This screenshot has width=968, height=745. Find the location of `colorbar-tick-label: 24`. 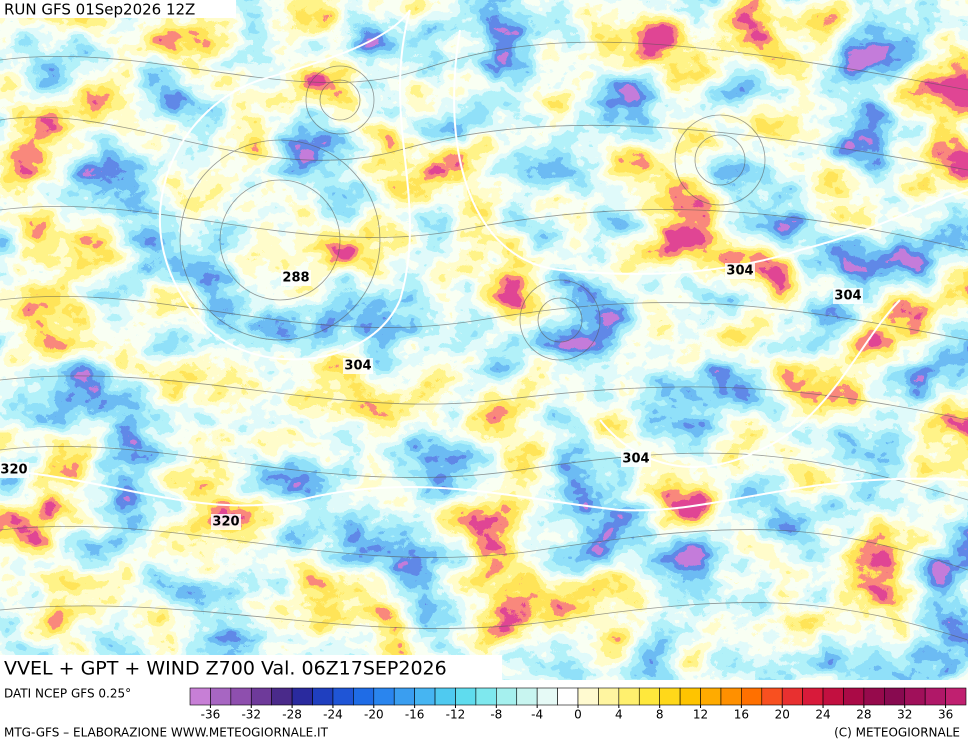

colorbar-tick-label: 24 is located at coordinates (822, 715).